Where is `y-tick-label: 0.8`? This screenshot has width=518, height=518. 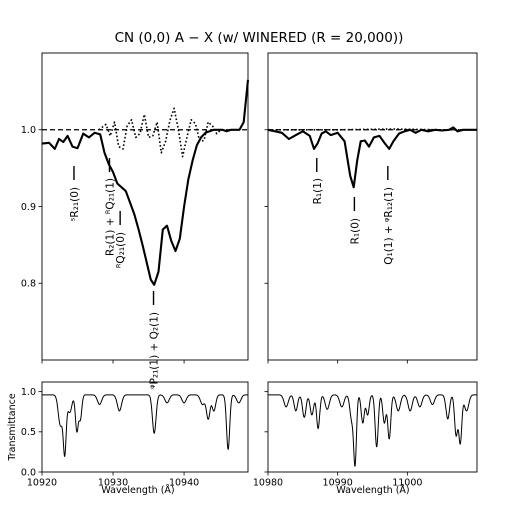
y-tick-label: 0.8 is located at coordinates (28, 284).